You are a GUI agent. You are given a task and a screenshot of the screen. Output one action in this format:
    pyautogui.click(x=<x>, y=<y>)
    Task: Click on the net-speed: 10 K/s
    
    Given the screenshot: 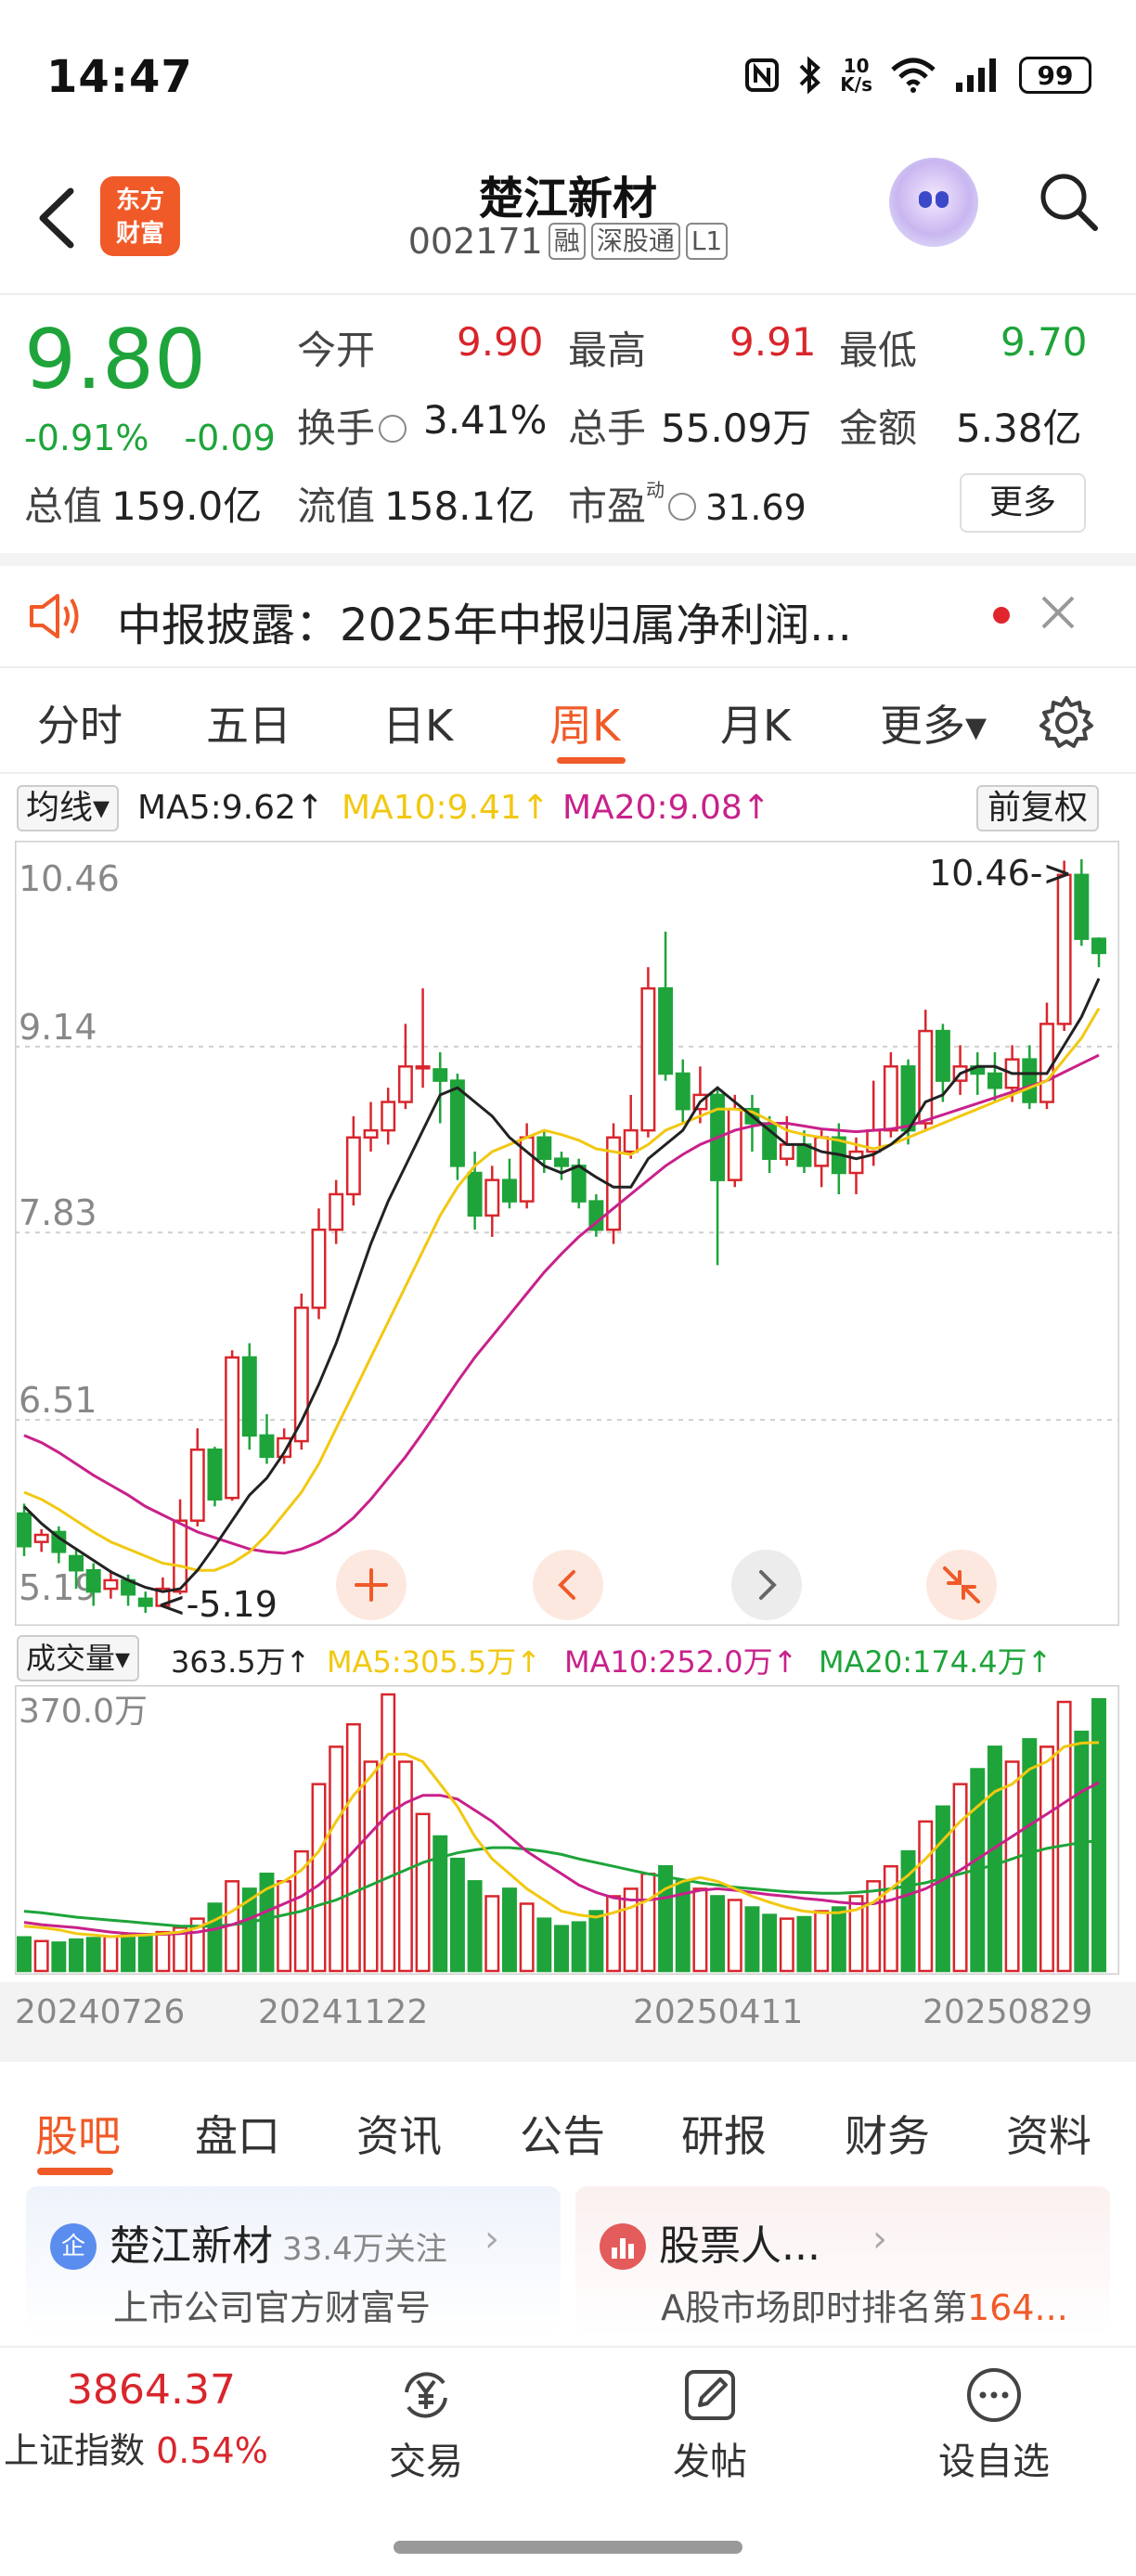 What is the action you would take?
    pyautogui.click(x=856, y=75)
    